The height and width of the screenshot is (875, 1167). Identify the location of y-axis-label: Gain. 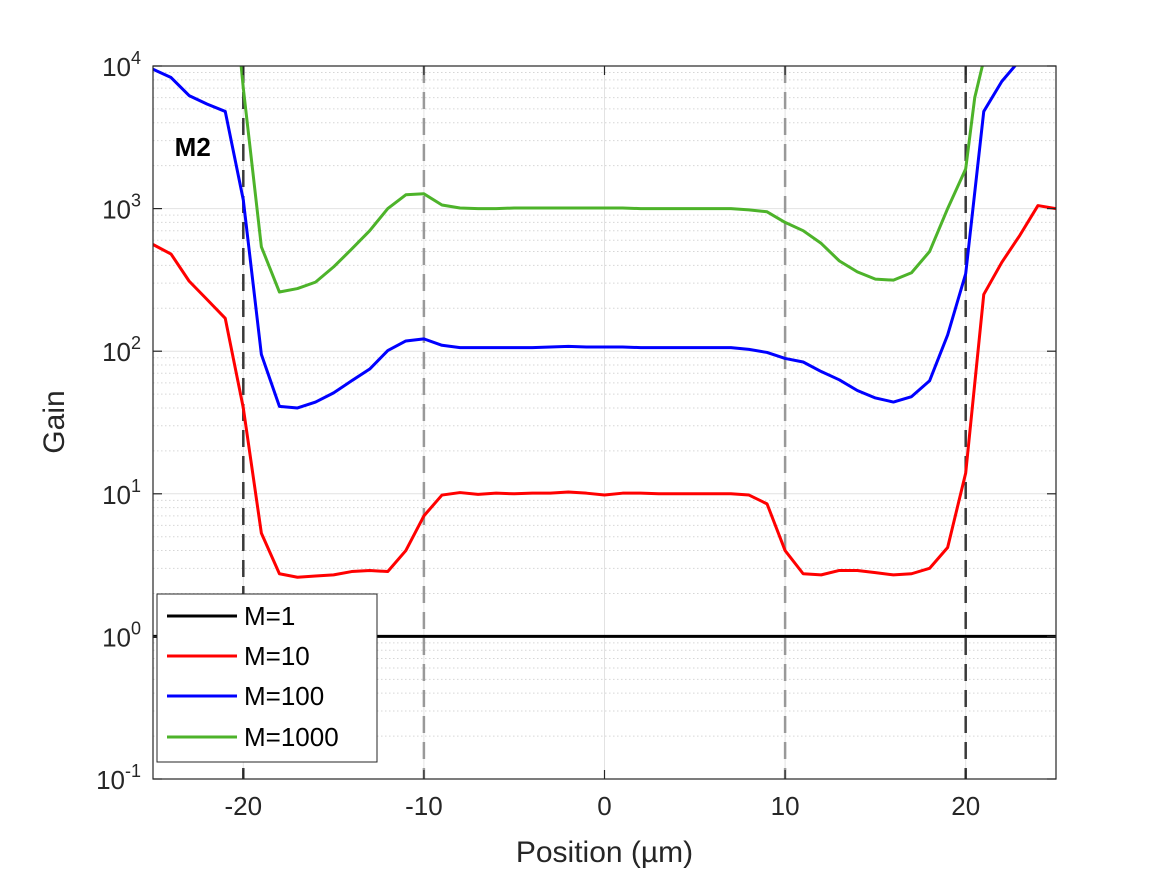
(54, 421).